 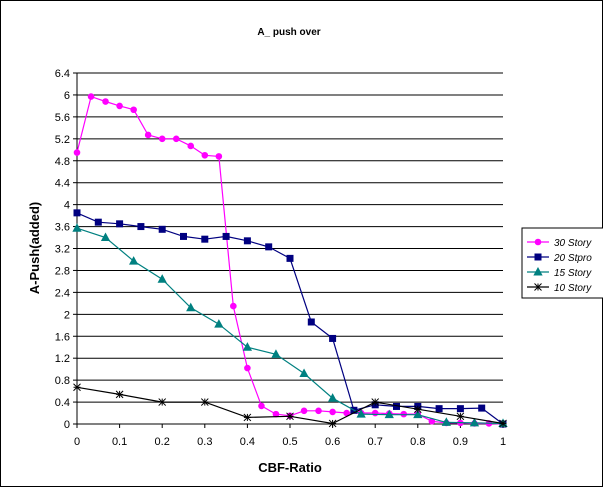 I want to click on chart-title: A_ push over, so click(x=288, y=32).